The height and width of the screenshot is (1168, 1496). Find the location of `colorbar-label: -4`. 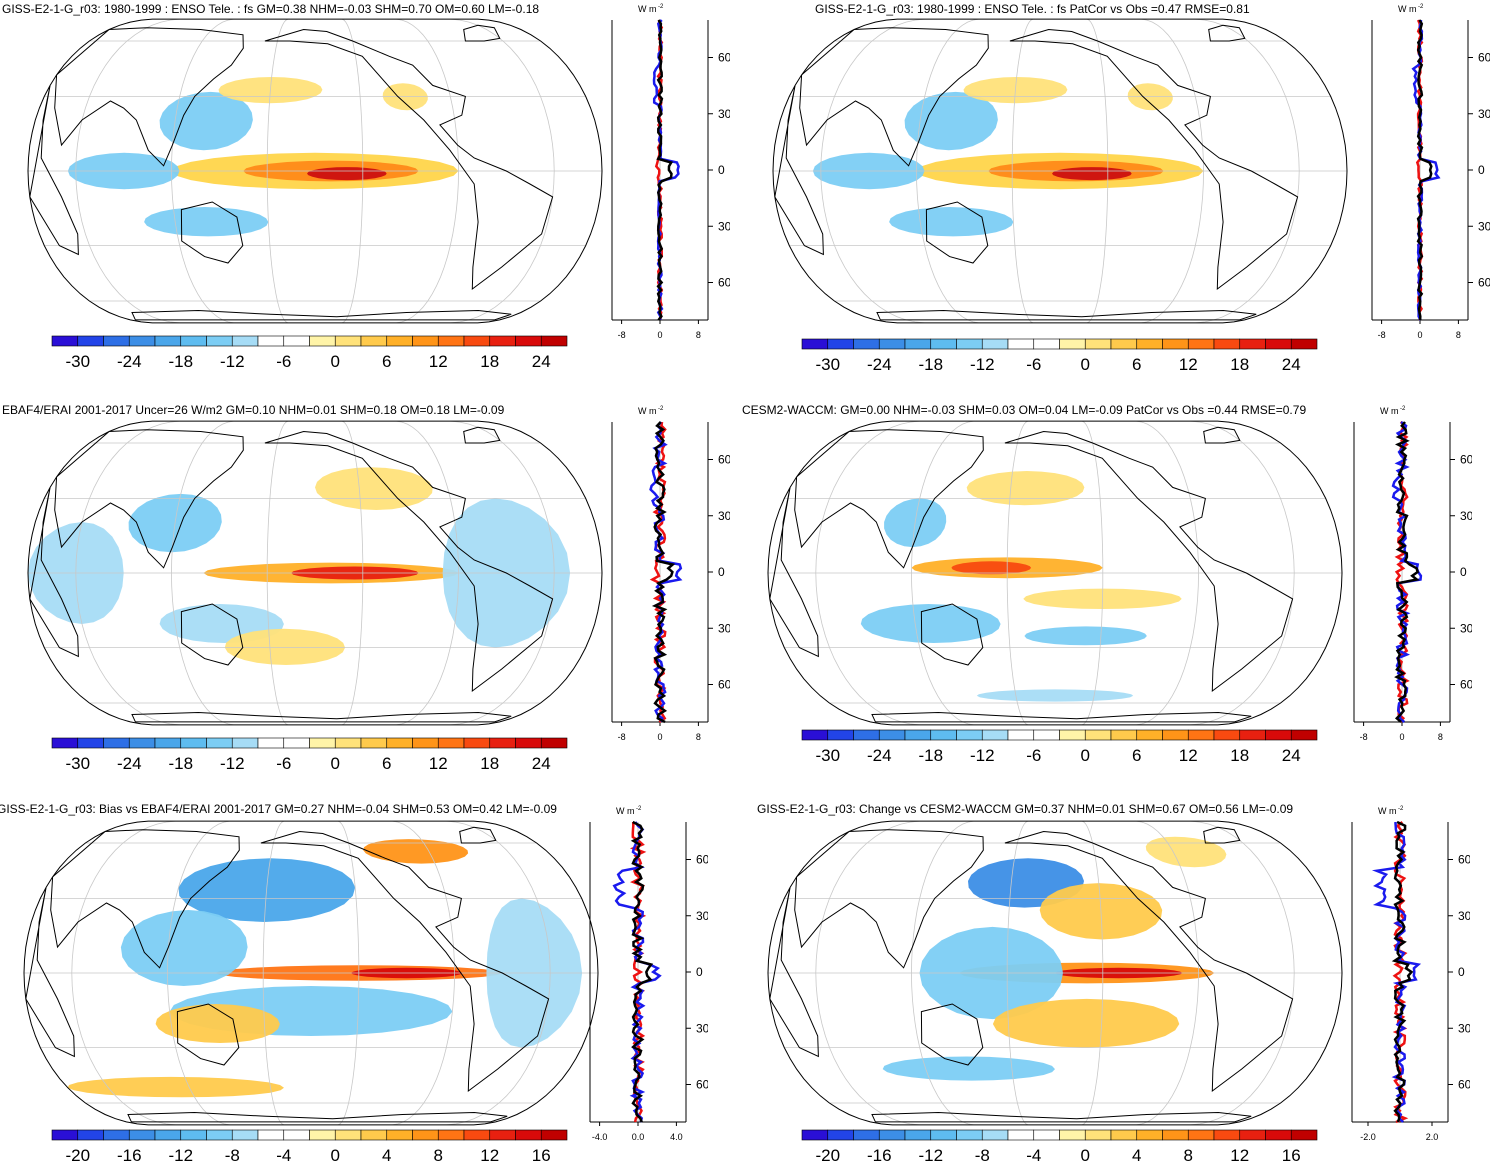

colorbar-label: -4 is located at coordinates (1033, 1155).